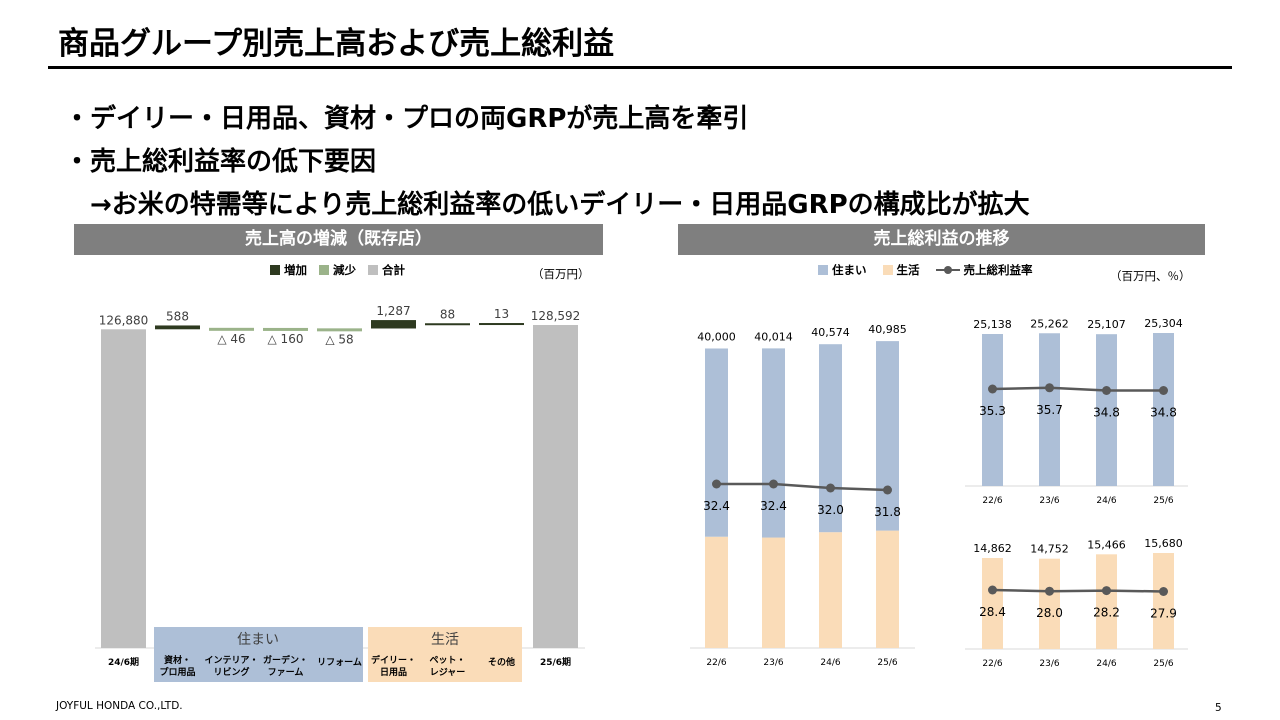  What do you see at coordinates (1150, 276) in the screenshot?
I see `right-unit-label: （百万円、％）` at bounding box center [1150, 276].